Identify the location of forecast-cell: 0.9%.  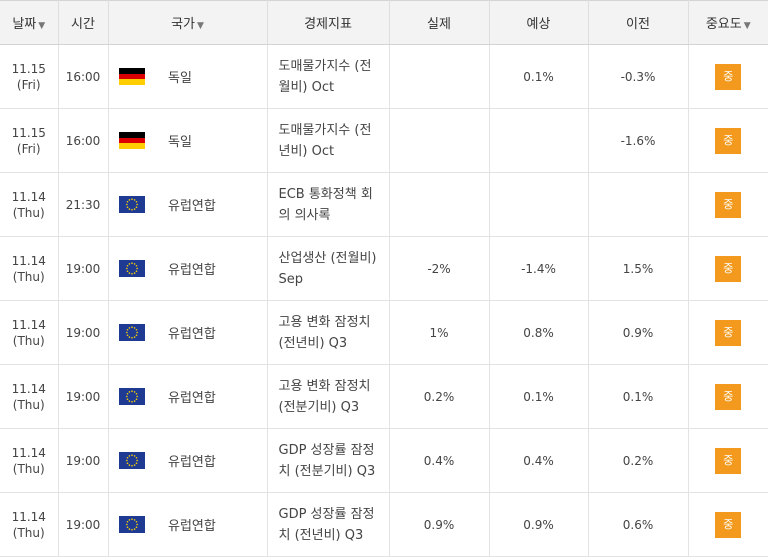
(539, 524).